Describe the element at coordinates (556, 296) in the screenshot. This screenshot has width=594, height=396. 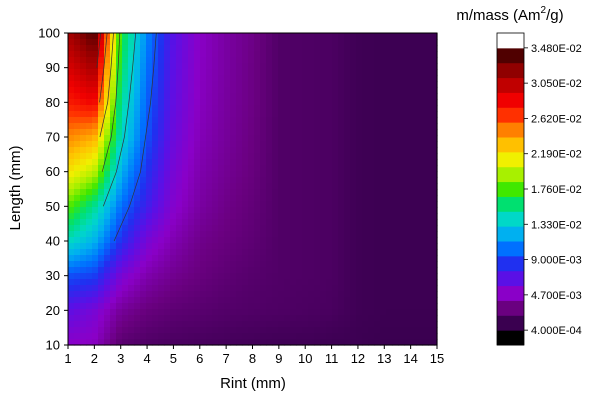
I see `colorbar-tick-label: 4.700E-03` at that location.